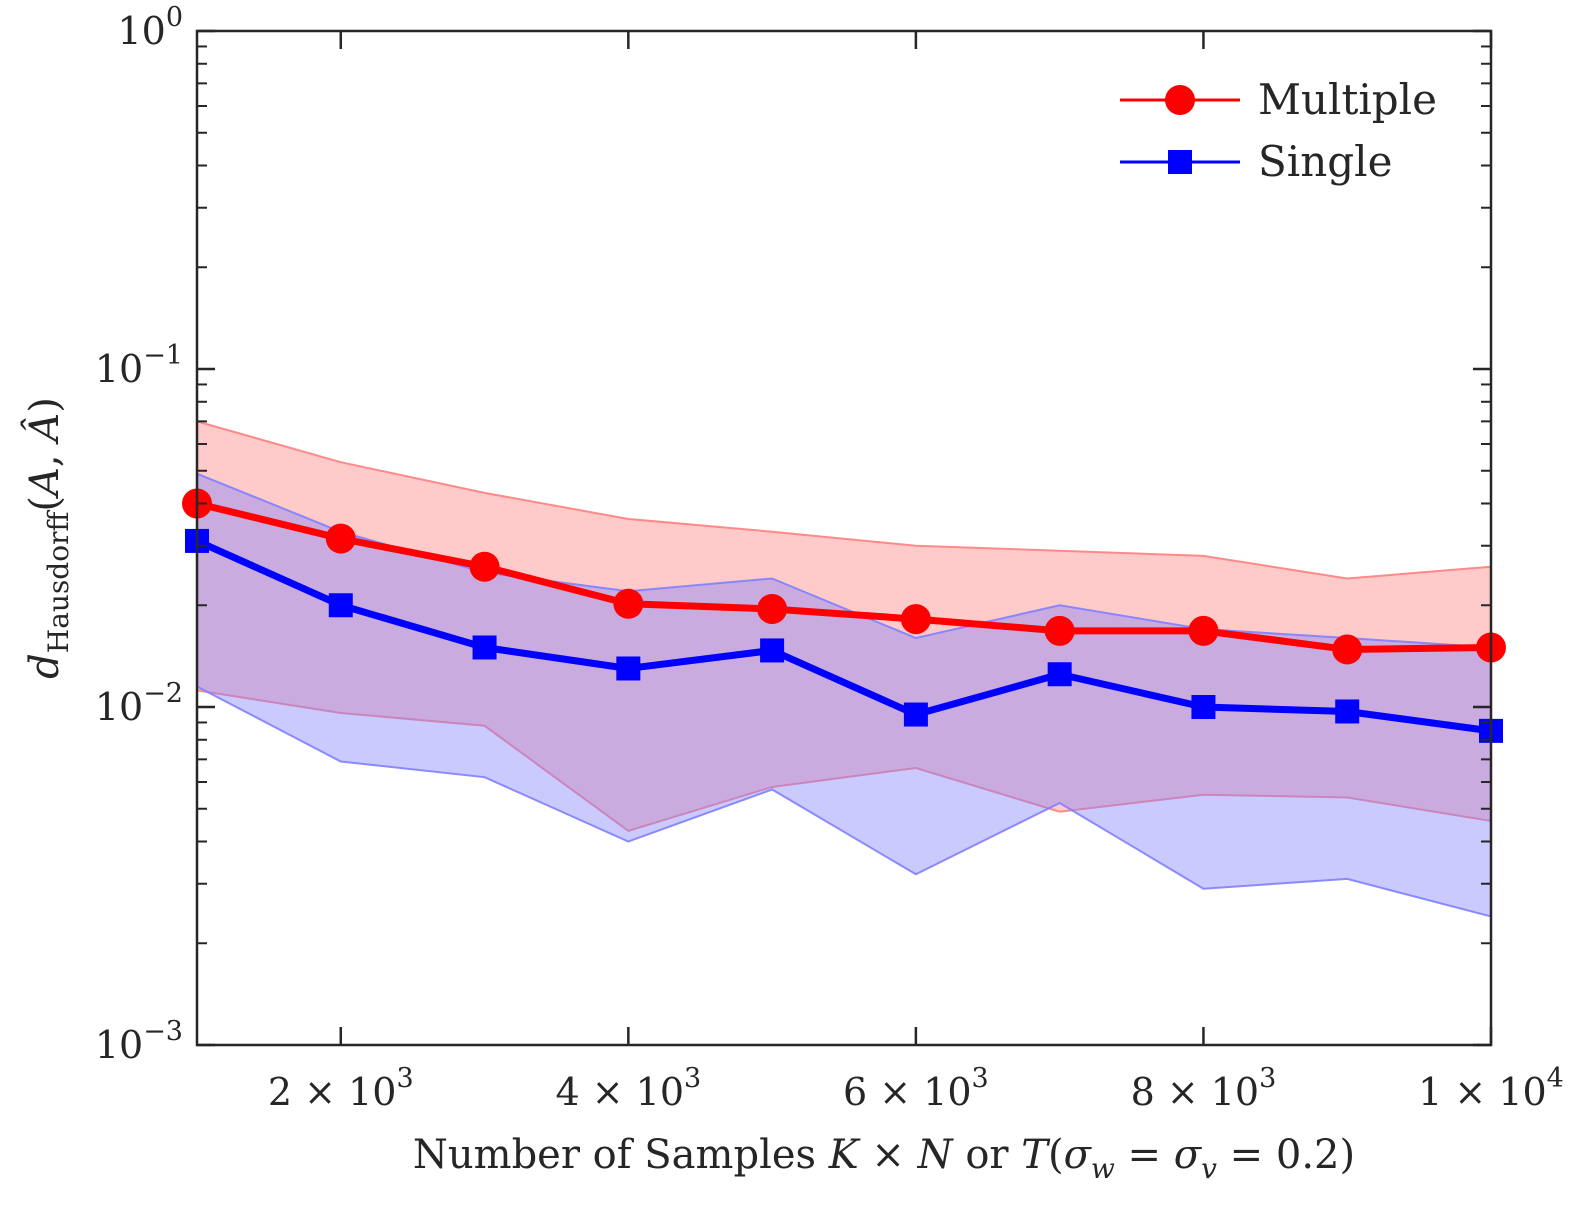 The image size is (1578, 1205). Describe the element at coordinates (628, 1088) in the screenshot. I see `x-tick-label: 4 × 103` at that location.